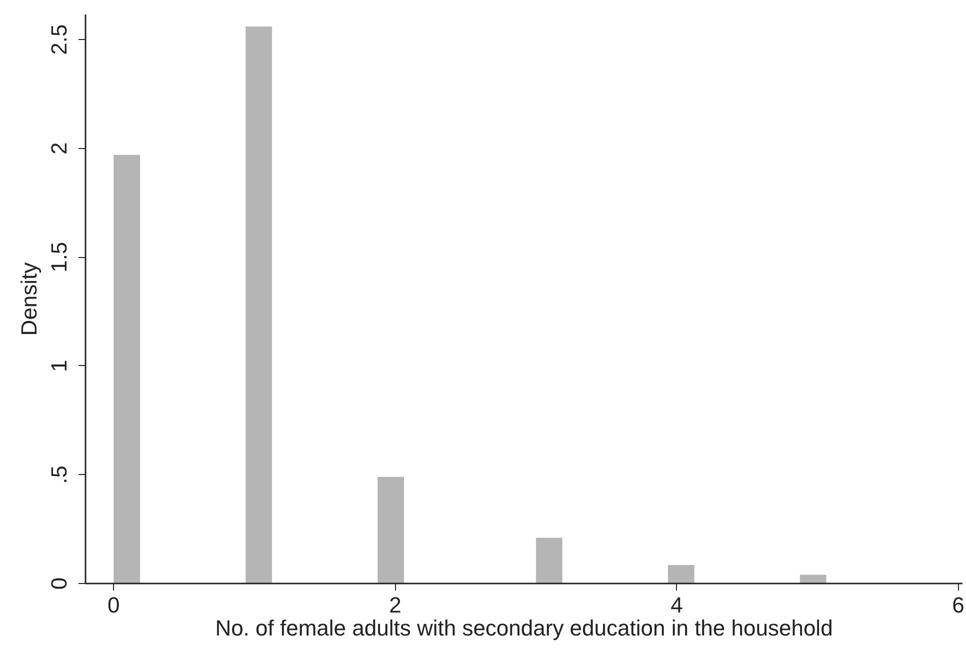  I want to click on x-tick-label: 4, so click(676, 605).